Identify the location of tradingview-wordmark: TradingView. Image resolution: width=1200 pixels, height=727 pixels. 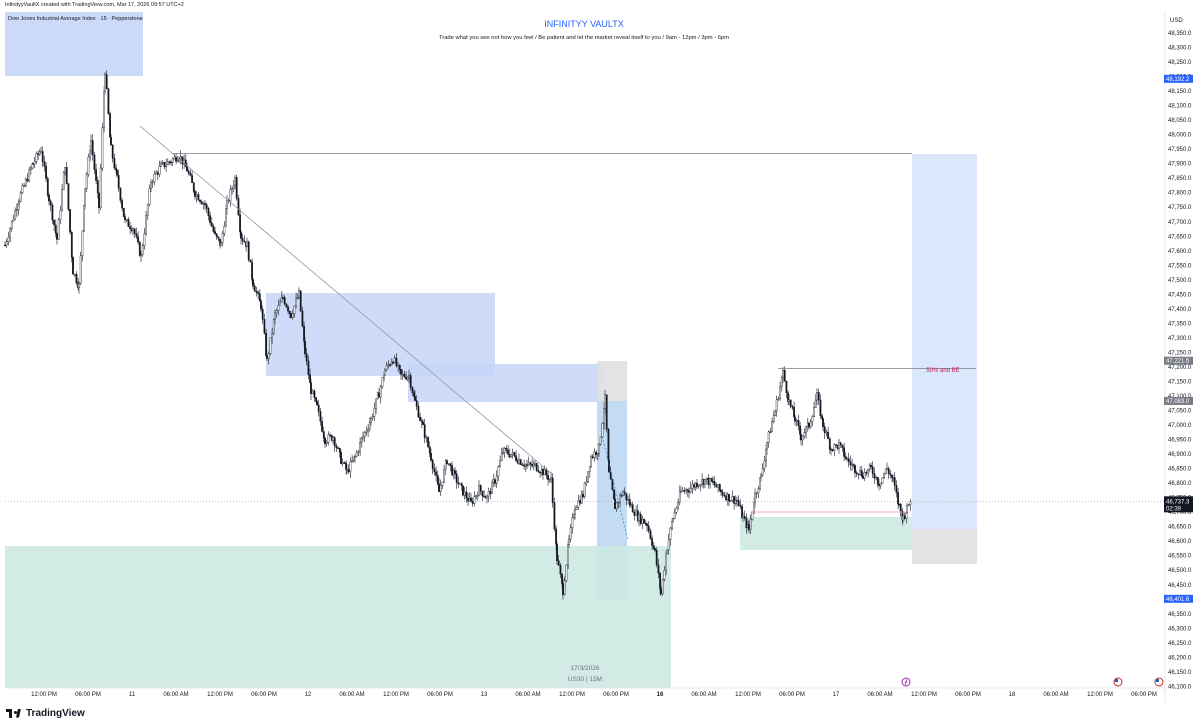
(55, 713).